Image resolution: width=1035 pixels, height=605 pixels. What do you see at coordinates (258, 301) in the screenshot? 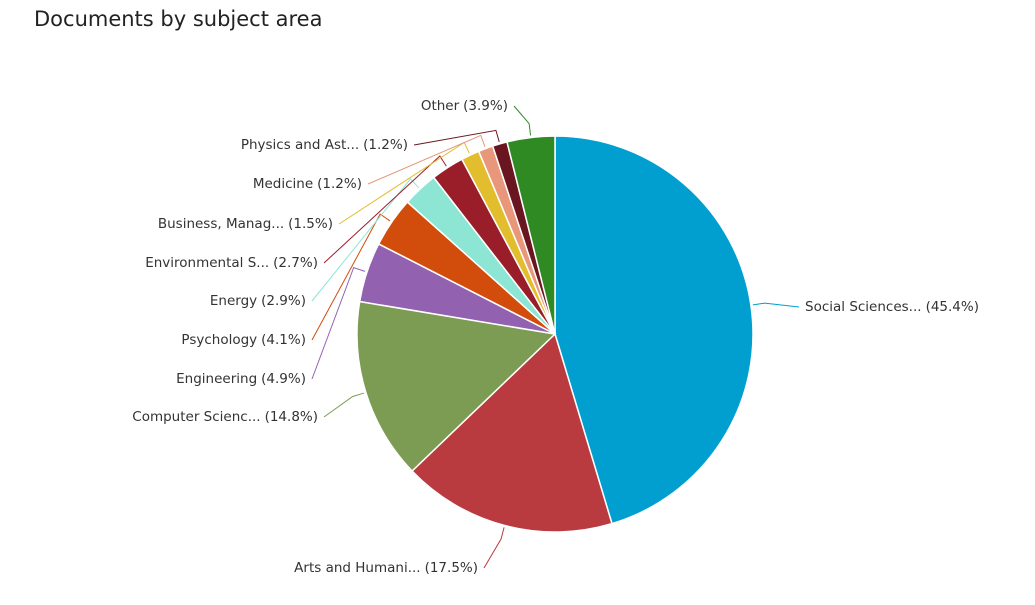
I see `slice-label: Energy (2.9%)` at bounding box center [258, 301].